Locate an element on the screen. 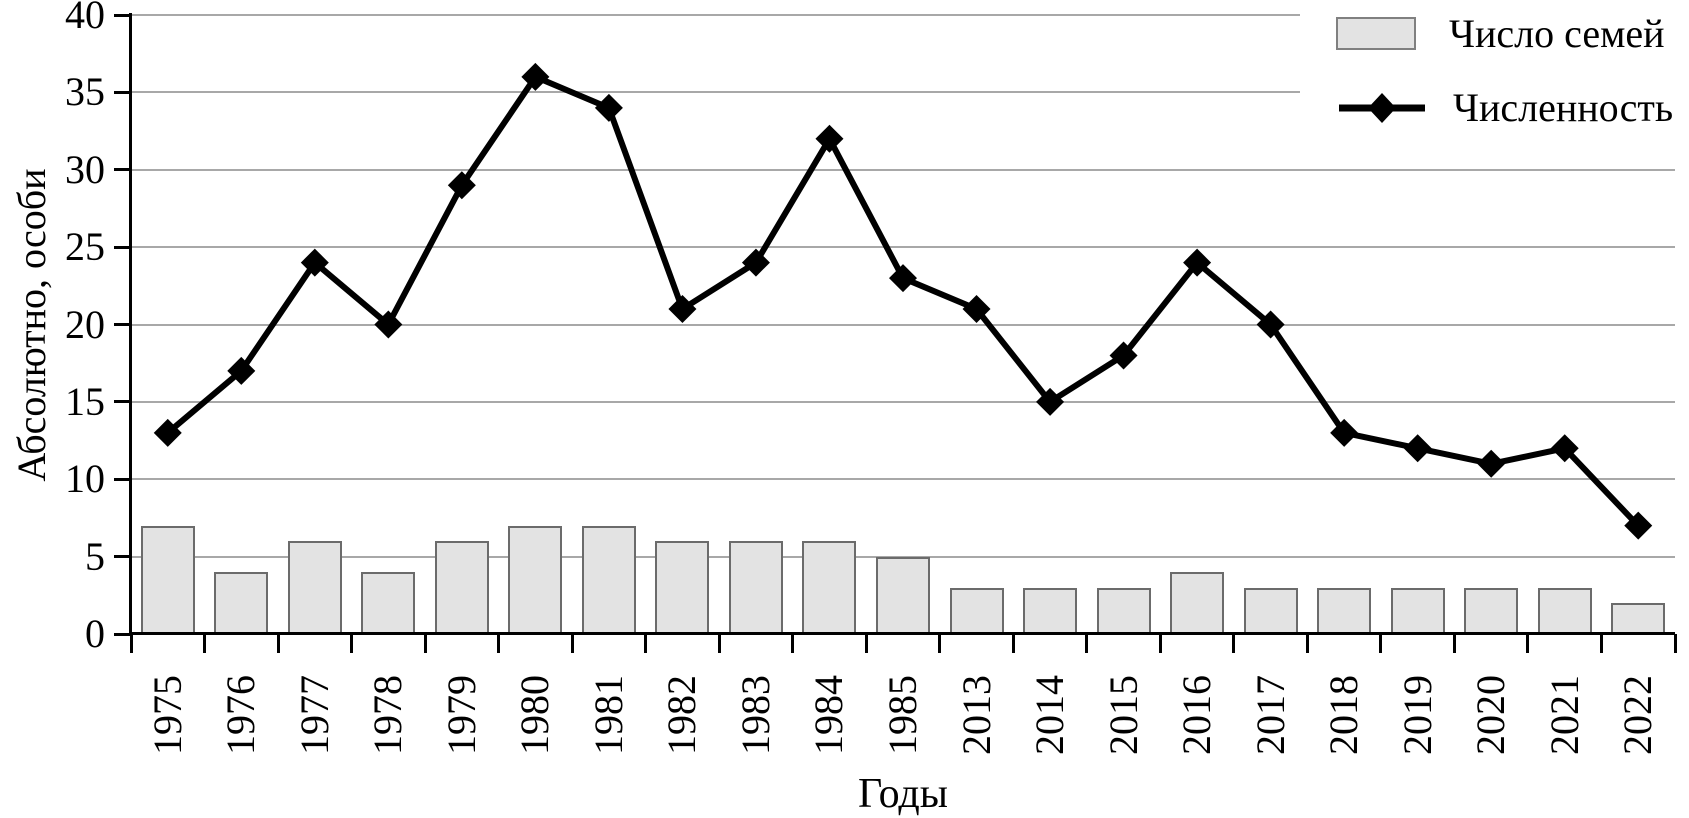 This screenshot has width=1689, height=818. data-point-1978 is located at coordinates (388, 324).